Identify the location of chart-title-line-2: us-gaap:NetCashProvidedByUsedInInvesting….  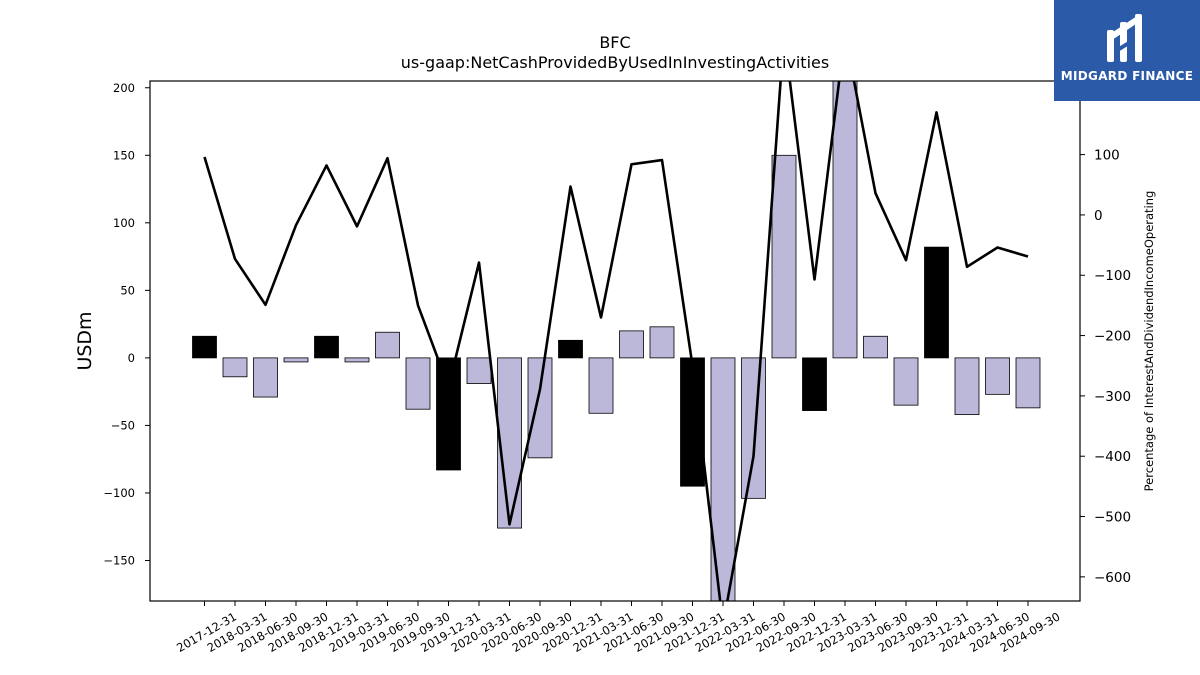
(615, 62).